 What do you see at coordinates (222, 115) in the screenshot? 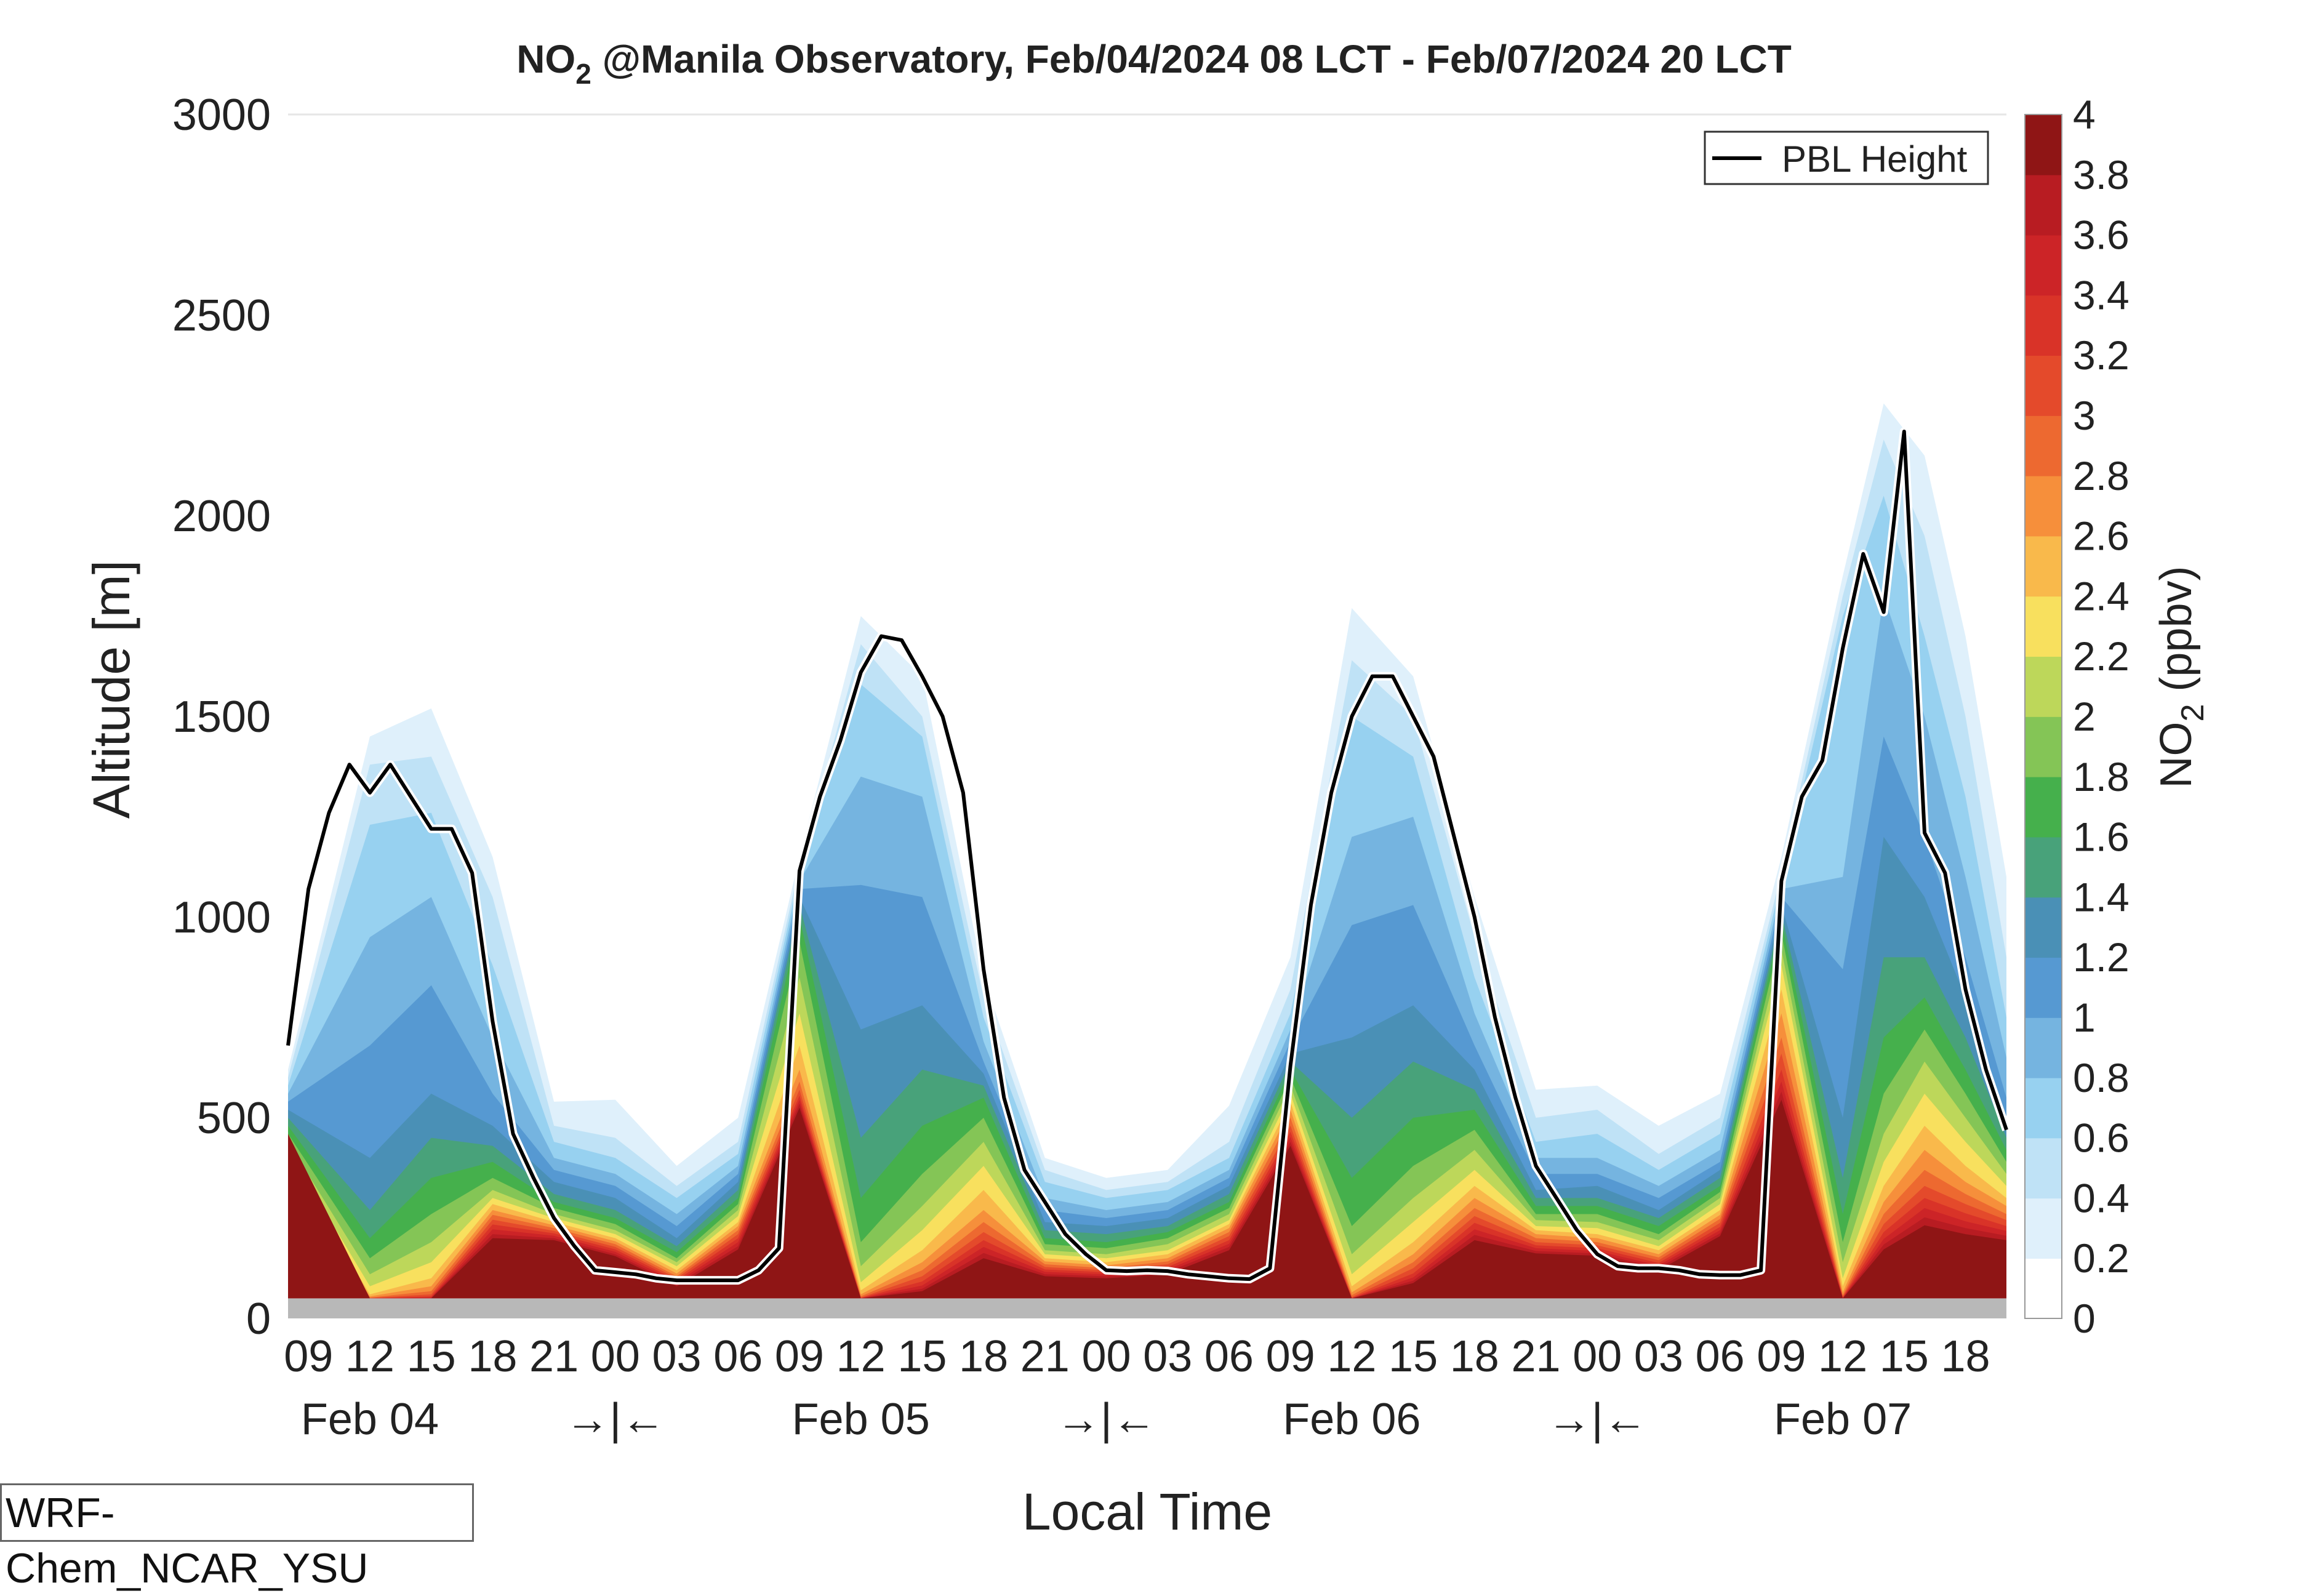
I see `y-tick-label: 3000` at bounding box center [222, 115].